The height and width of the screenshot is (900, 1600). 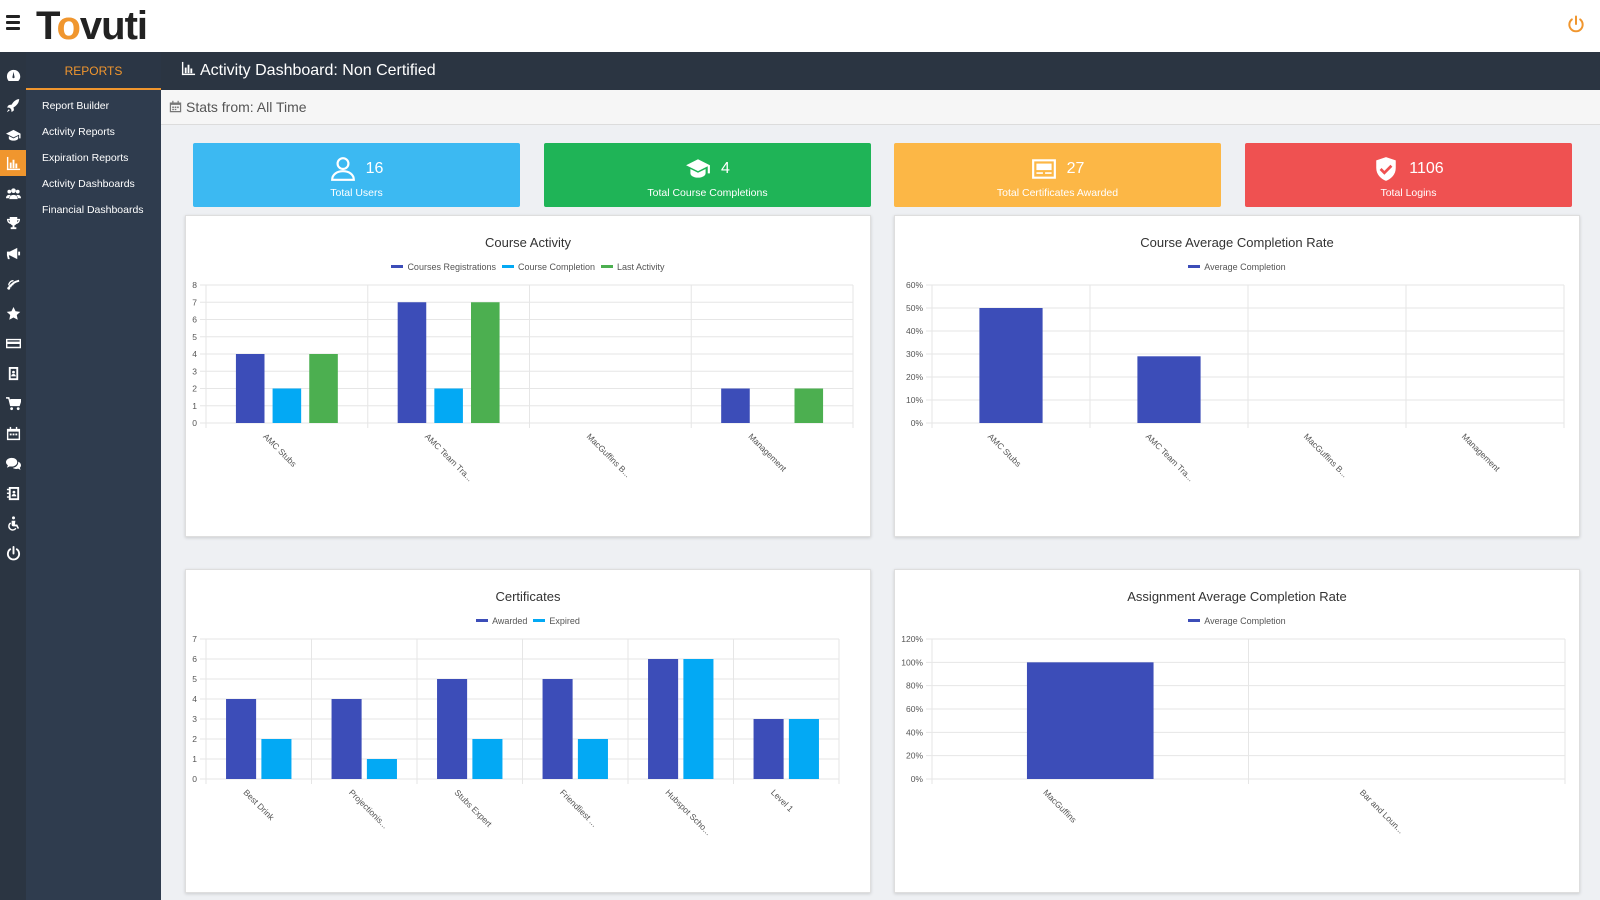 I want to click on rail-item-users, so click(x=13, y=193).